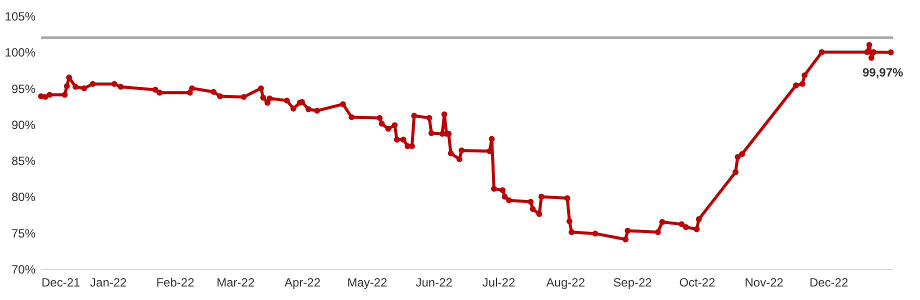  I want to click on x-tick-label: Dec-22, so click(828, 283).